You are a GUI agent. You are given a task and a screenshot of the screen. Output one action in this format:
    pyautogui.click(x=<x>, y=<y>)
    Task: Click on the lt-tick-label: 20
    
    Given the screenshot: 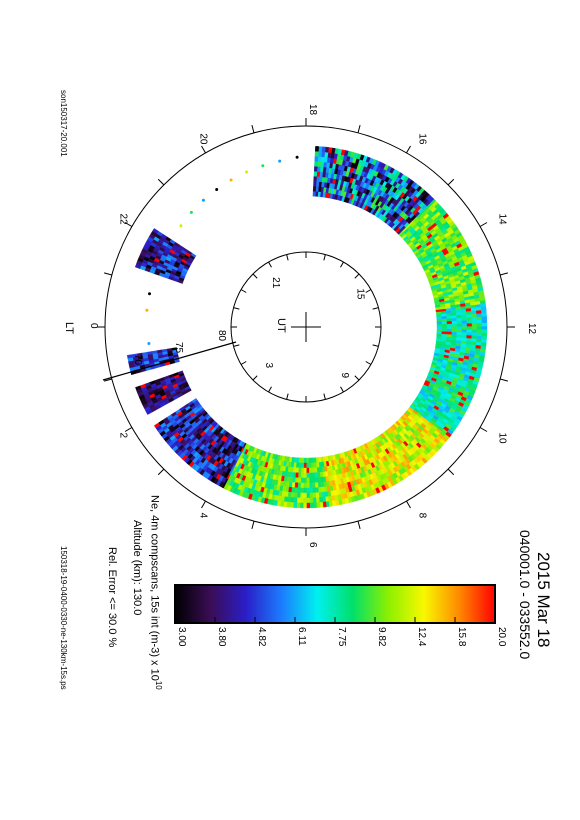 What is the action you would take?
    pyautogui.click(x=203, y=139)
    